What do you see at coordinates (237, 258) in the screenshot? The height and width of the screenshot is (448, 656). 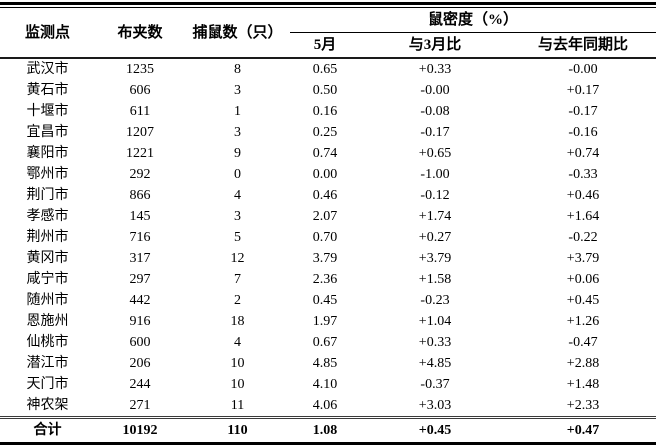 I see `cell-captured: 12` at bounding box center [237, 258].